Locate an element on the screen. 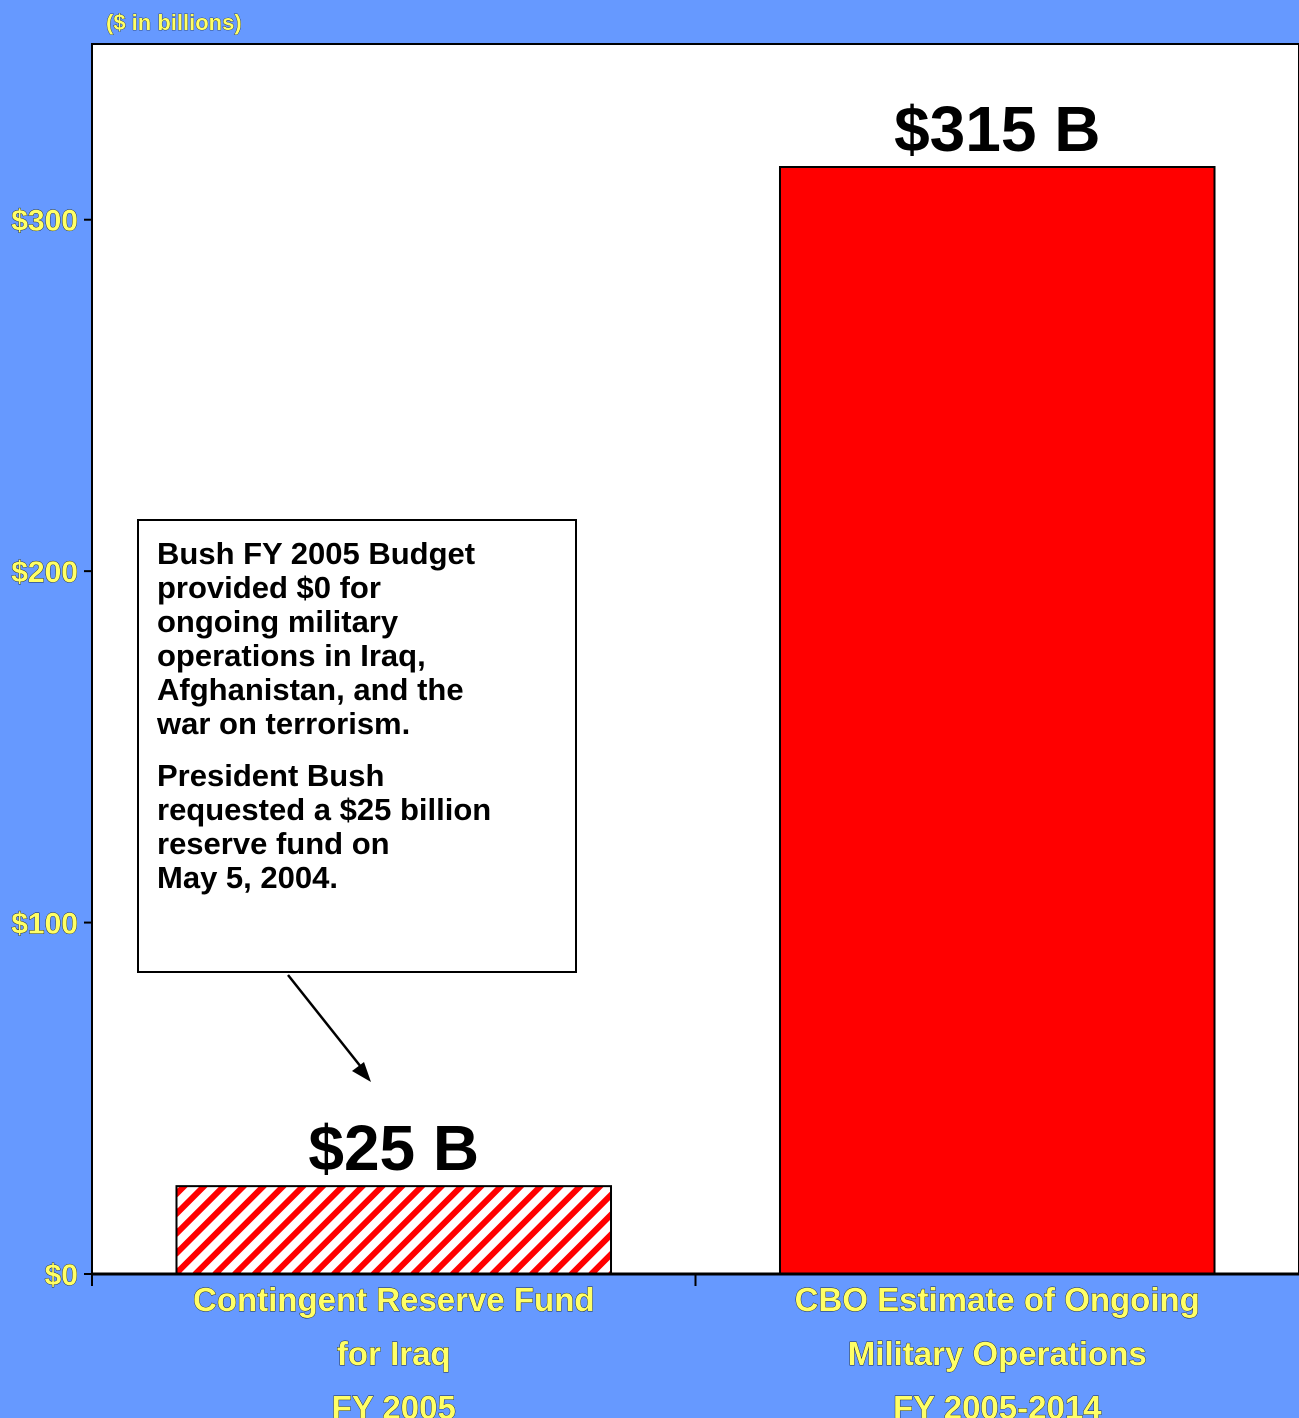 The image size is (1299, 1418). category-label-2-line-2: Military Operations is located at coordinates (997, 1353).